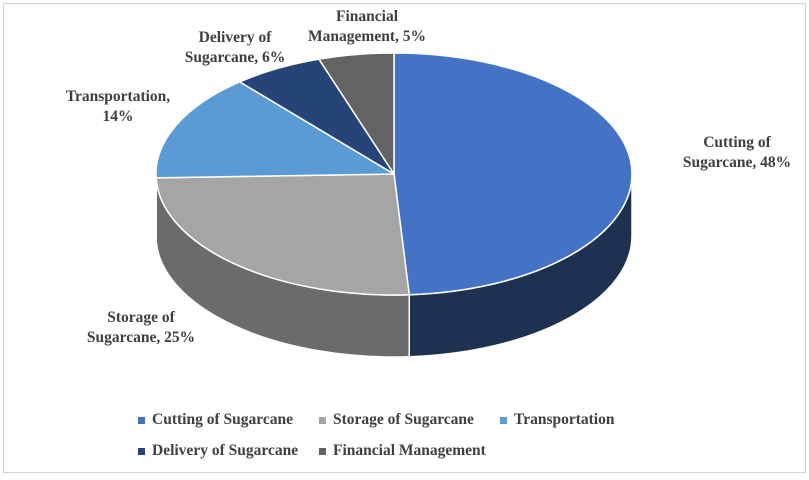 The width and height of the screenshot is (809, 480). What do you see at coordinates (367, 17) in the screenshot?
I see `data-label-line: Financial` at bounding box center [367, 17].